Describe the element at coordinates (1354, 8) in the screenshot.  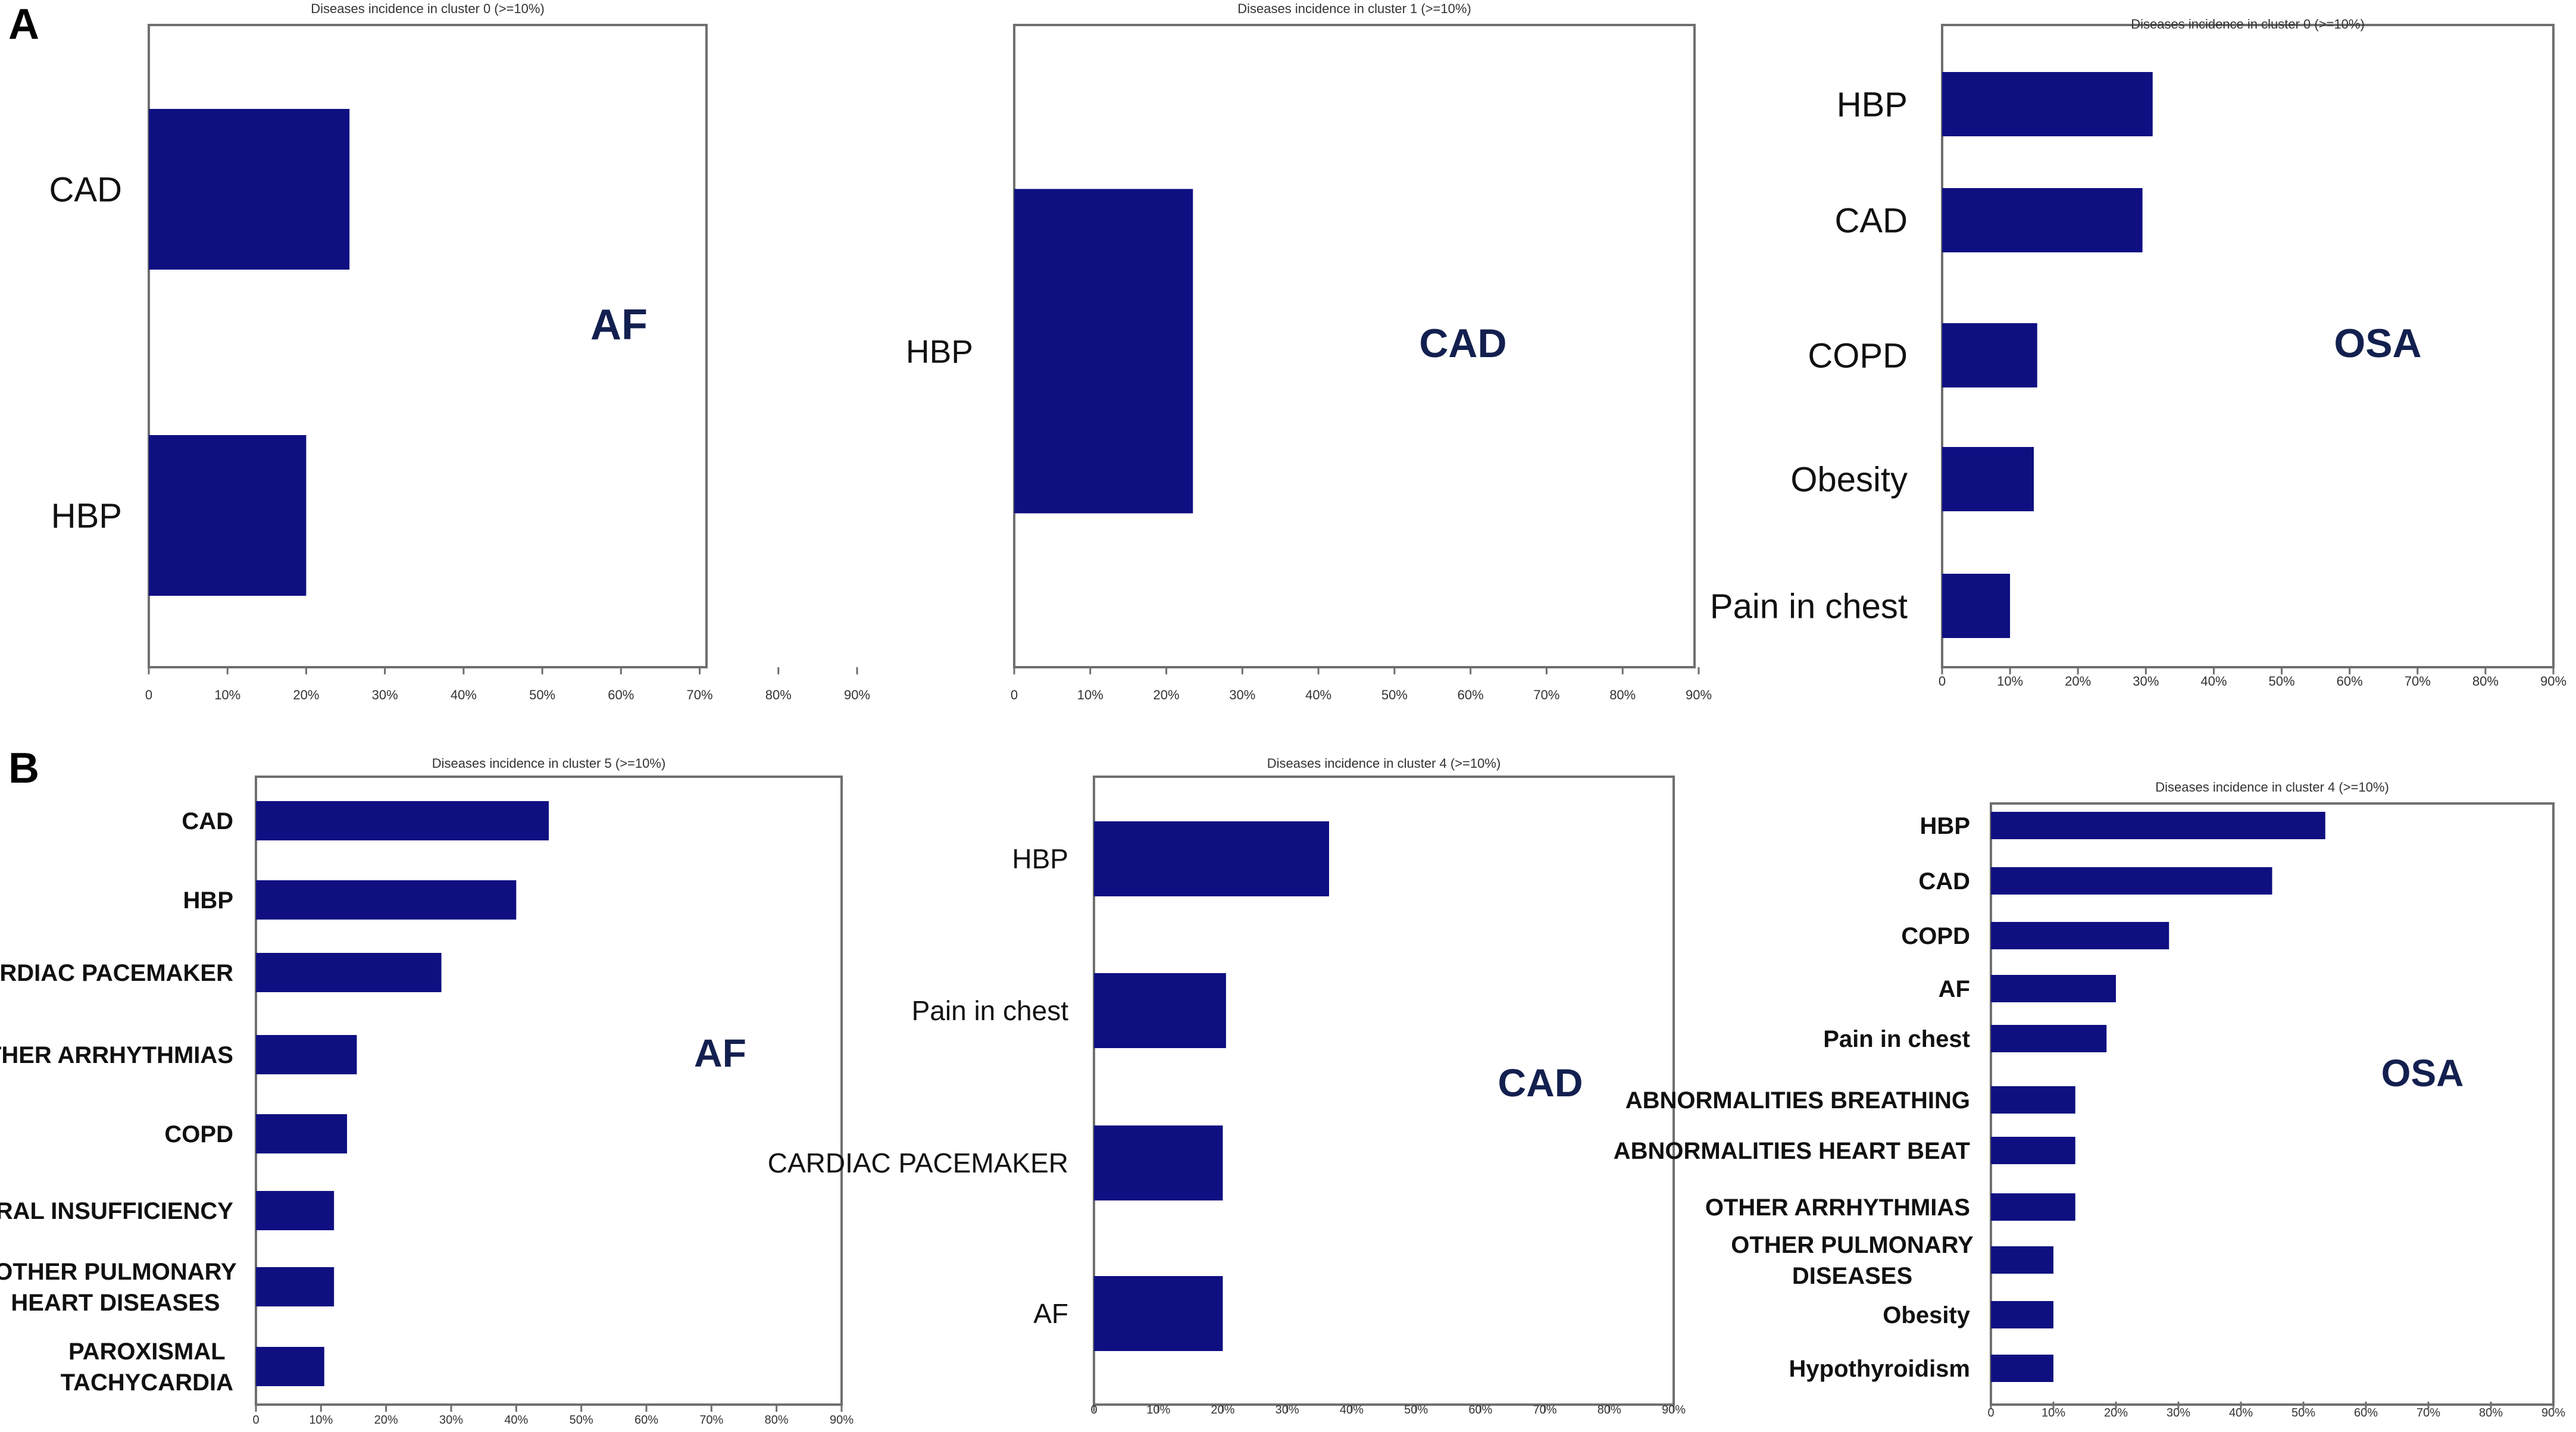
I see `chart-title: Diseases incidence in cluster 1 (>=10%)` at that location.